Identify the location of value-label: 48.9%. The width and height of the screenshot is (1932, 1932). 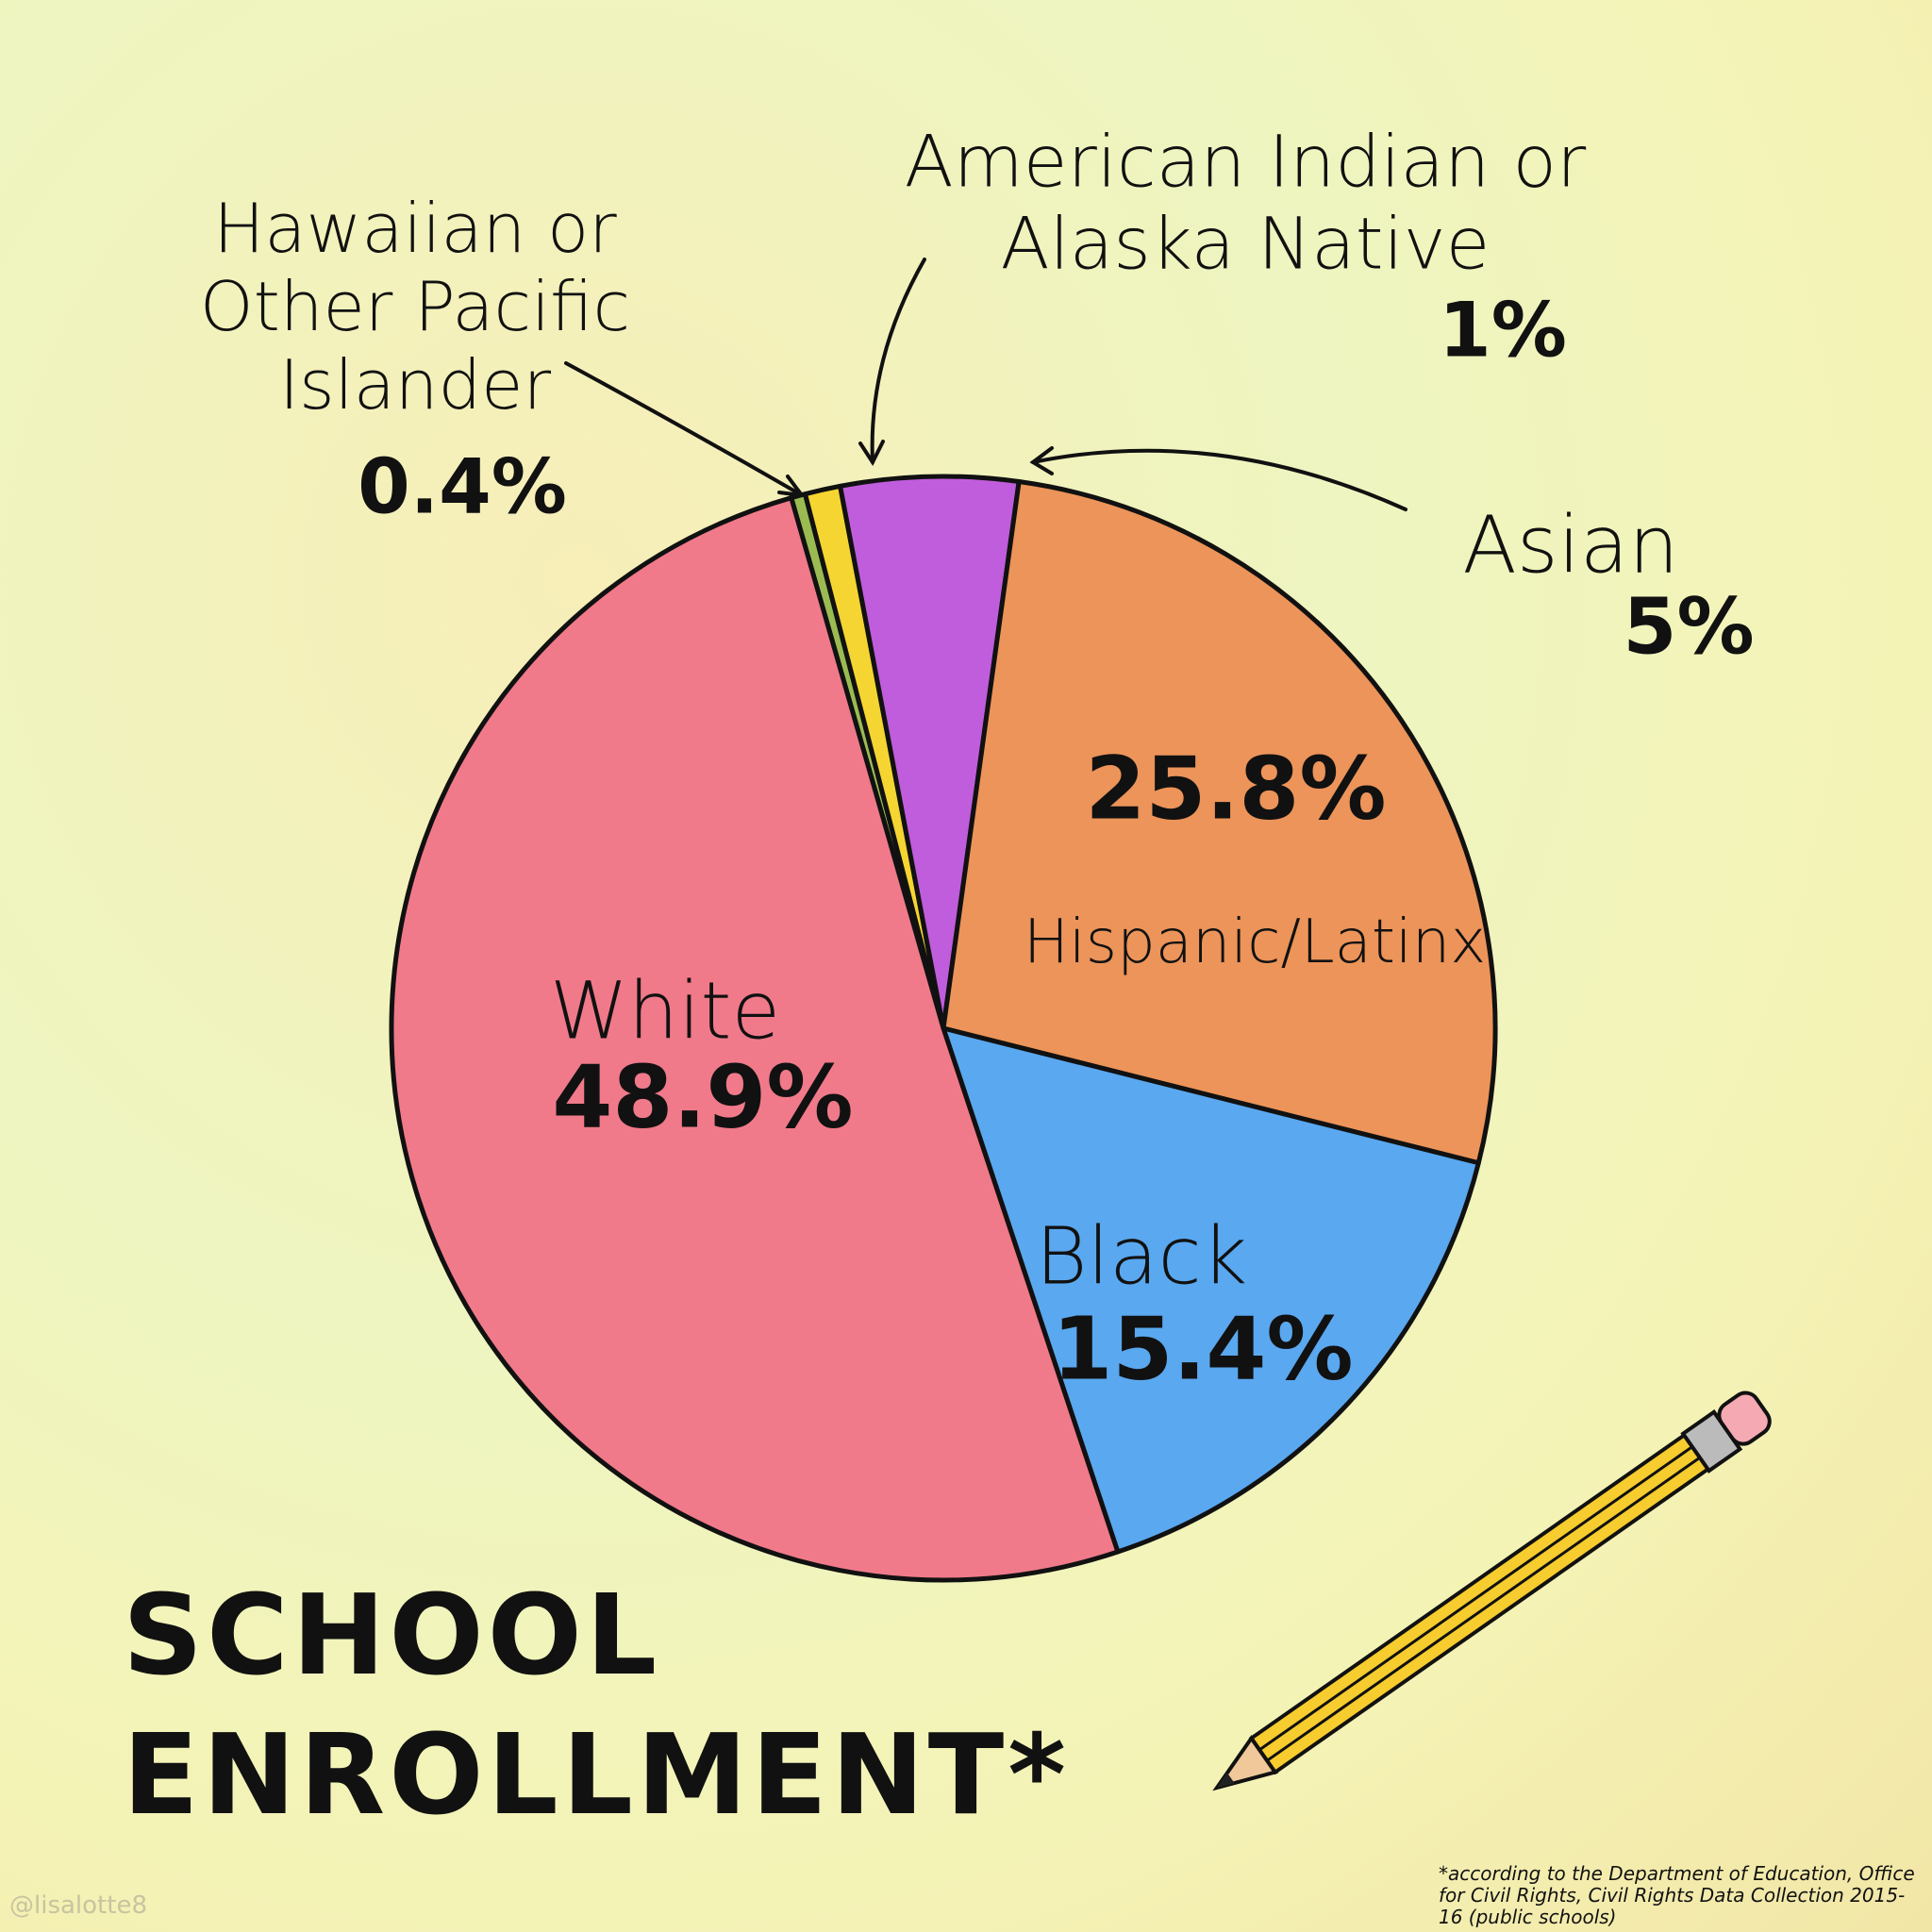
(703, 1097).